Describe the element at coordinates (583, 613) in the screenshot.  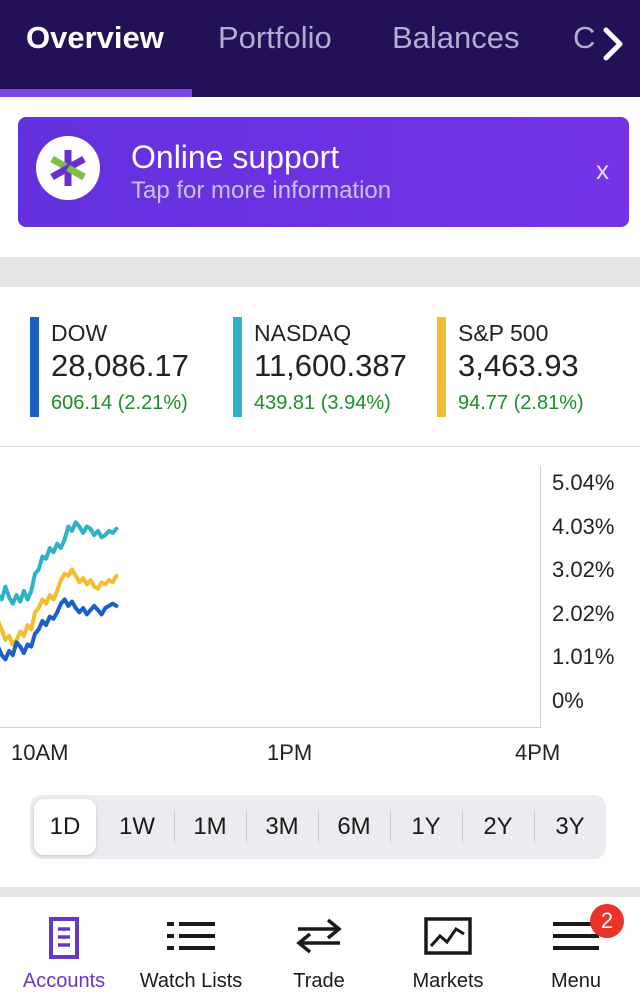
I see `y-tick-label: 2.02%` at that location.